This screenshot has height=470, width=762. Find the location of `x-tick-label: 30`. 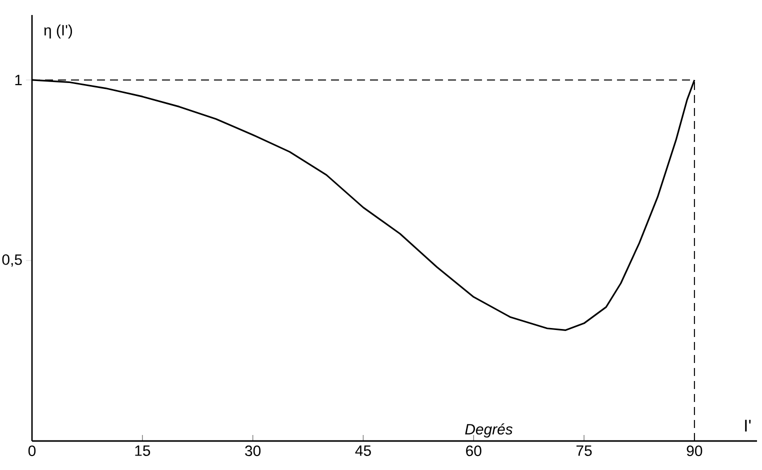

x-tick-label: 30 is located at coordinates (253, 451).